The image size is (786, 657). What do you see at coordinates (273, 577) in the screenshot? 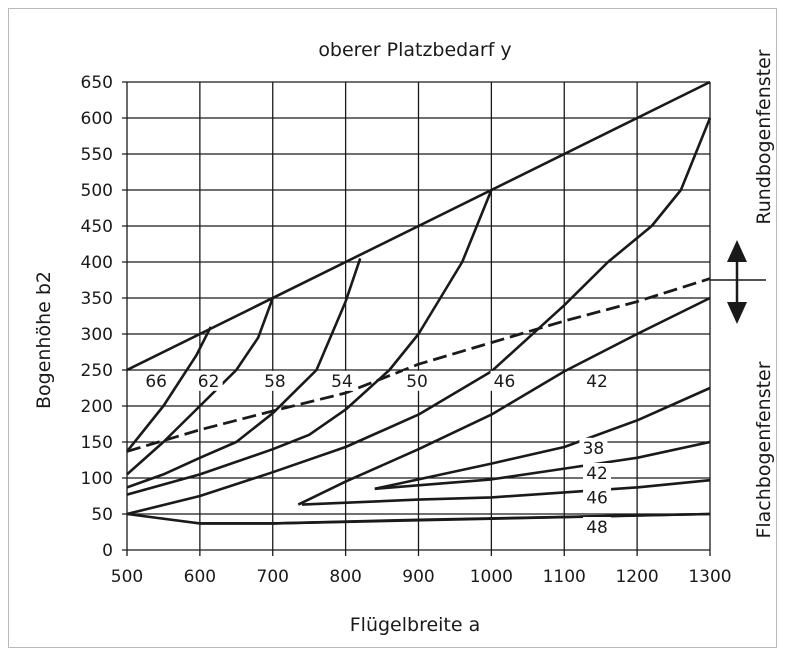
I see `x-tick-label: 700` at bounding box center [273, 577].